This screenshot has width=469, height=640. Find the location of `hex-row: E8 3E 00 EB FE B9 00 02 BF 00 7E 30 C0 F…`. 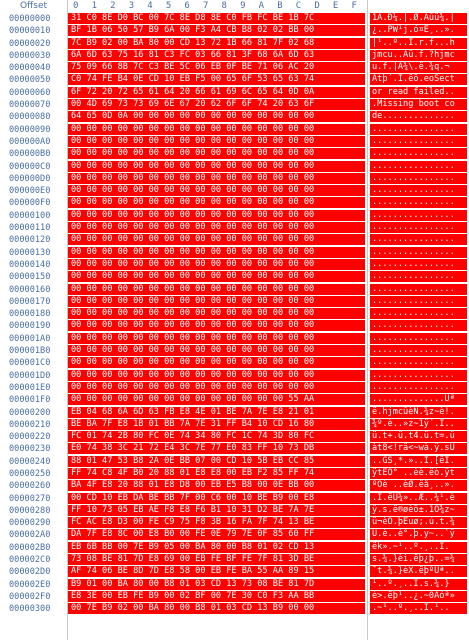

hex-row: E8 3E 00 EB FE B9 00 02 BF 00 7E 30 C0 F… is located at coordinates (216, 596).